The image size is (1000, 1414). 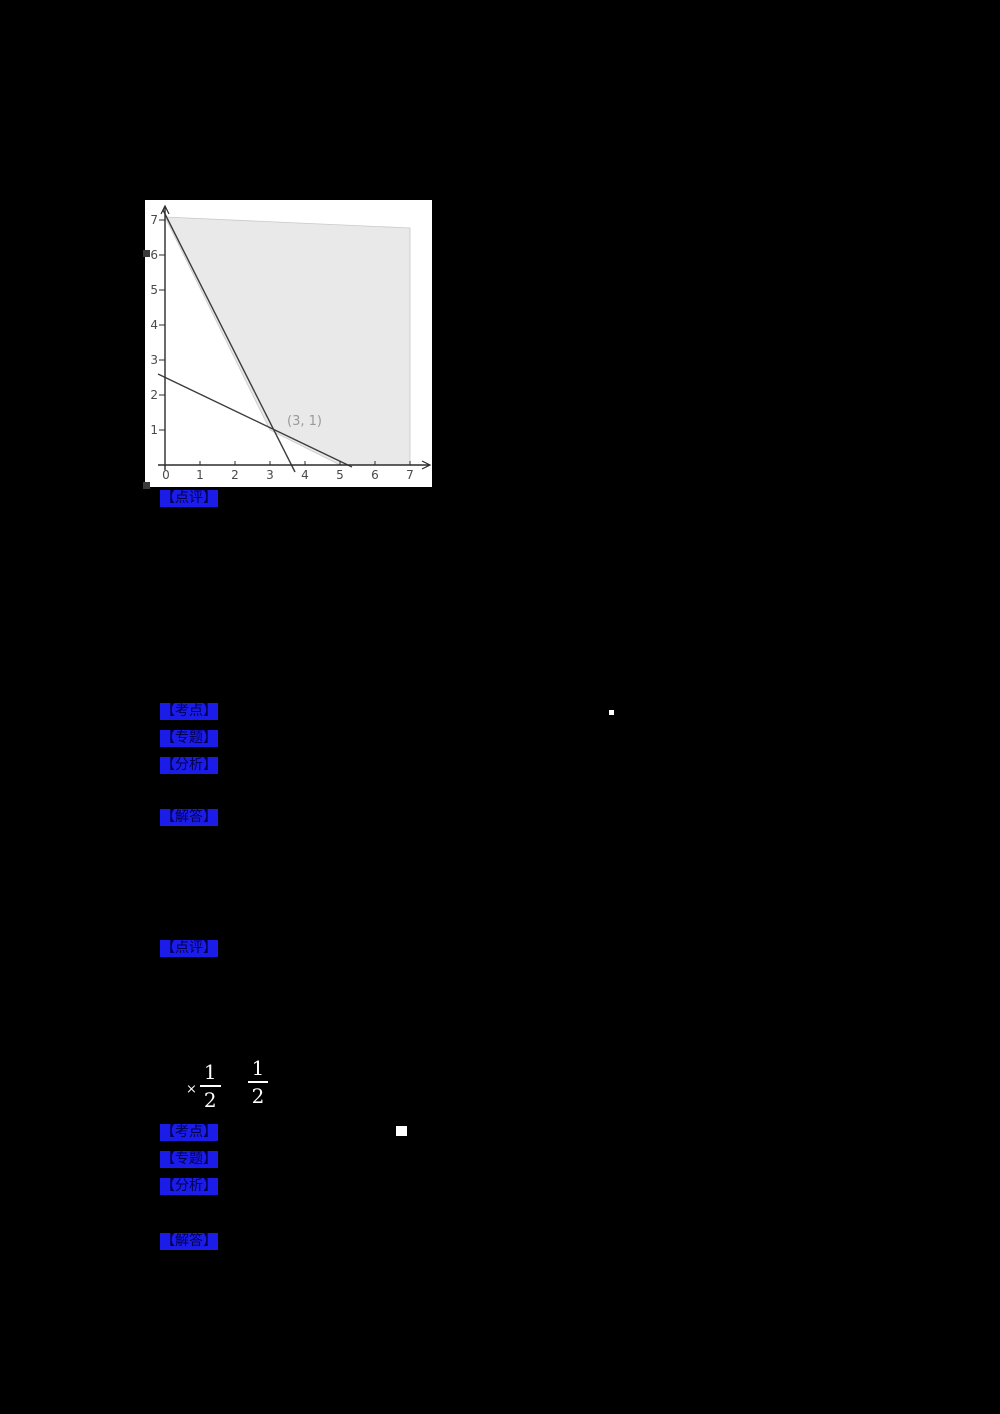 I want to click on label-topic-2: 【专题】, so click(x=189, y=1159).